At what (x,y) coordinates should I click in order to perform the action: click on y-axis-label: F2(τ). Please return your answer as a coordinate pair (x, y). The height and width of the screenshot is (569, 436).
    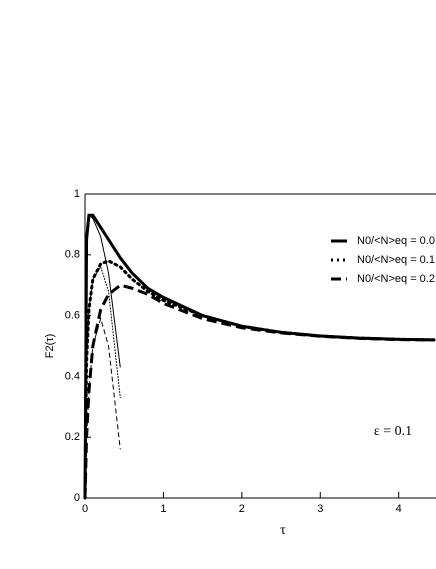
    Looking at the image, I should click on (50, 346).